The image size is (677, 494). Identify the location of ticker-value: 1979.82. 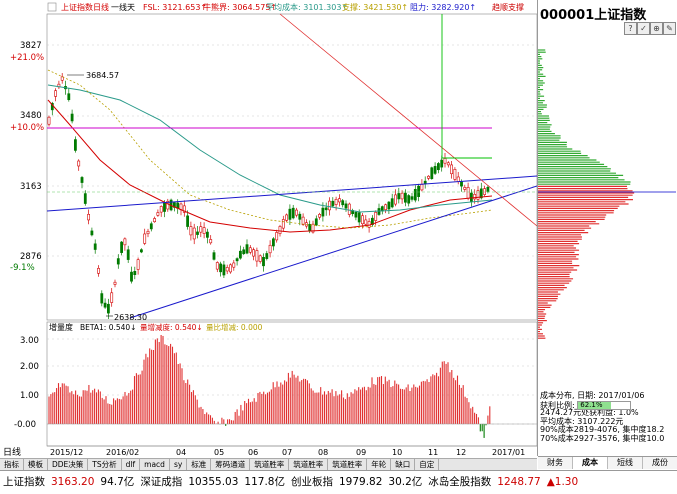
(360, 482).